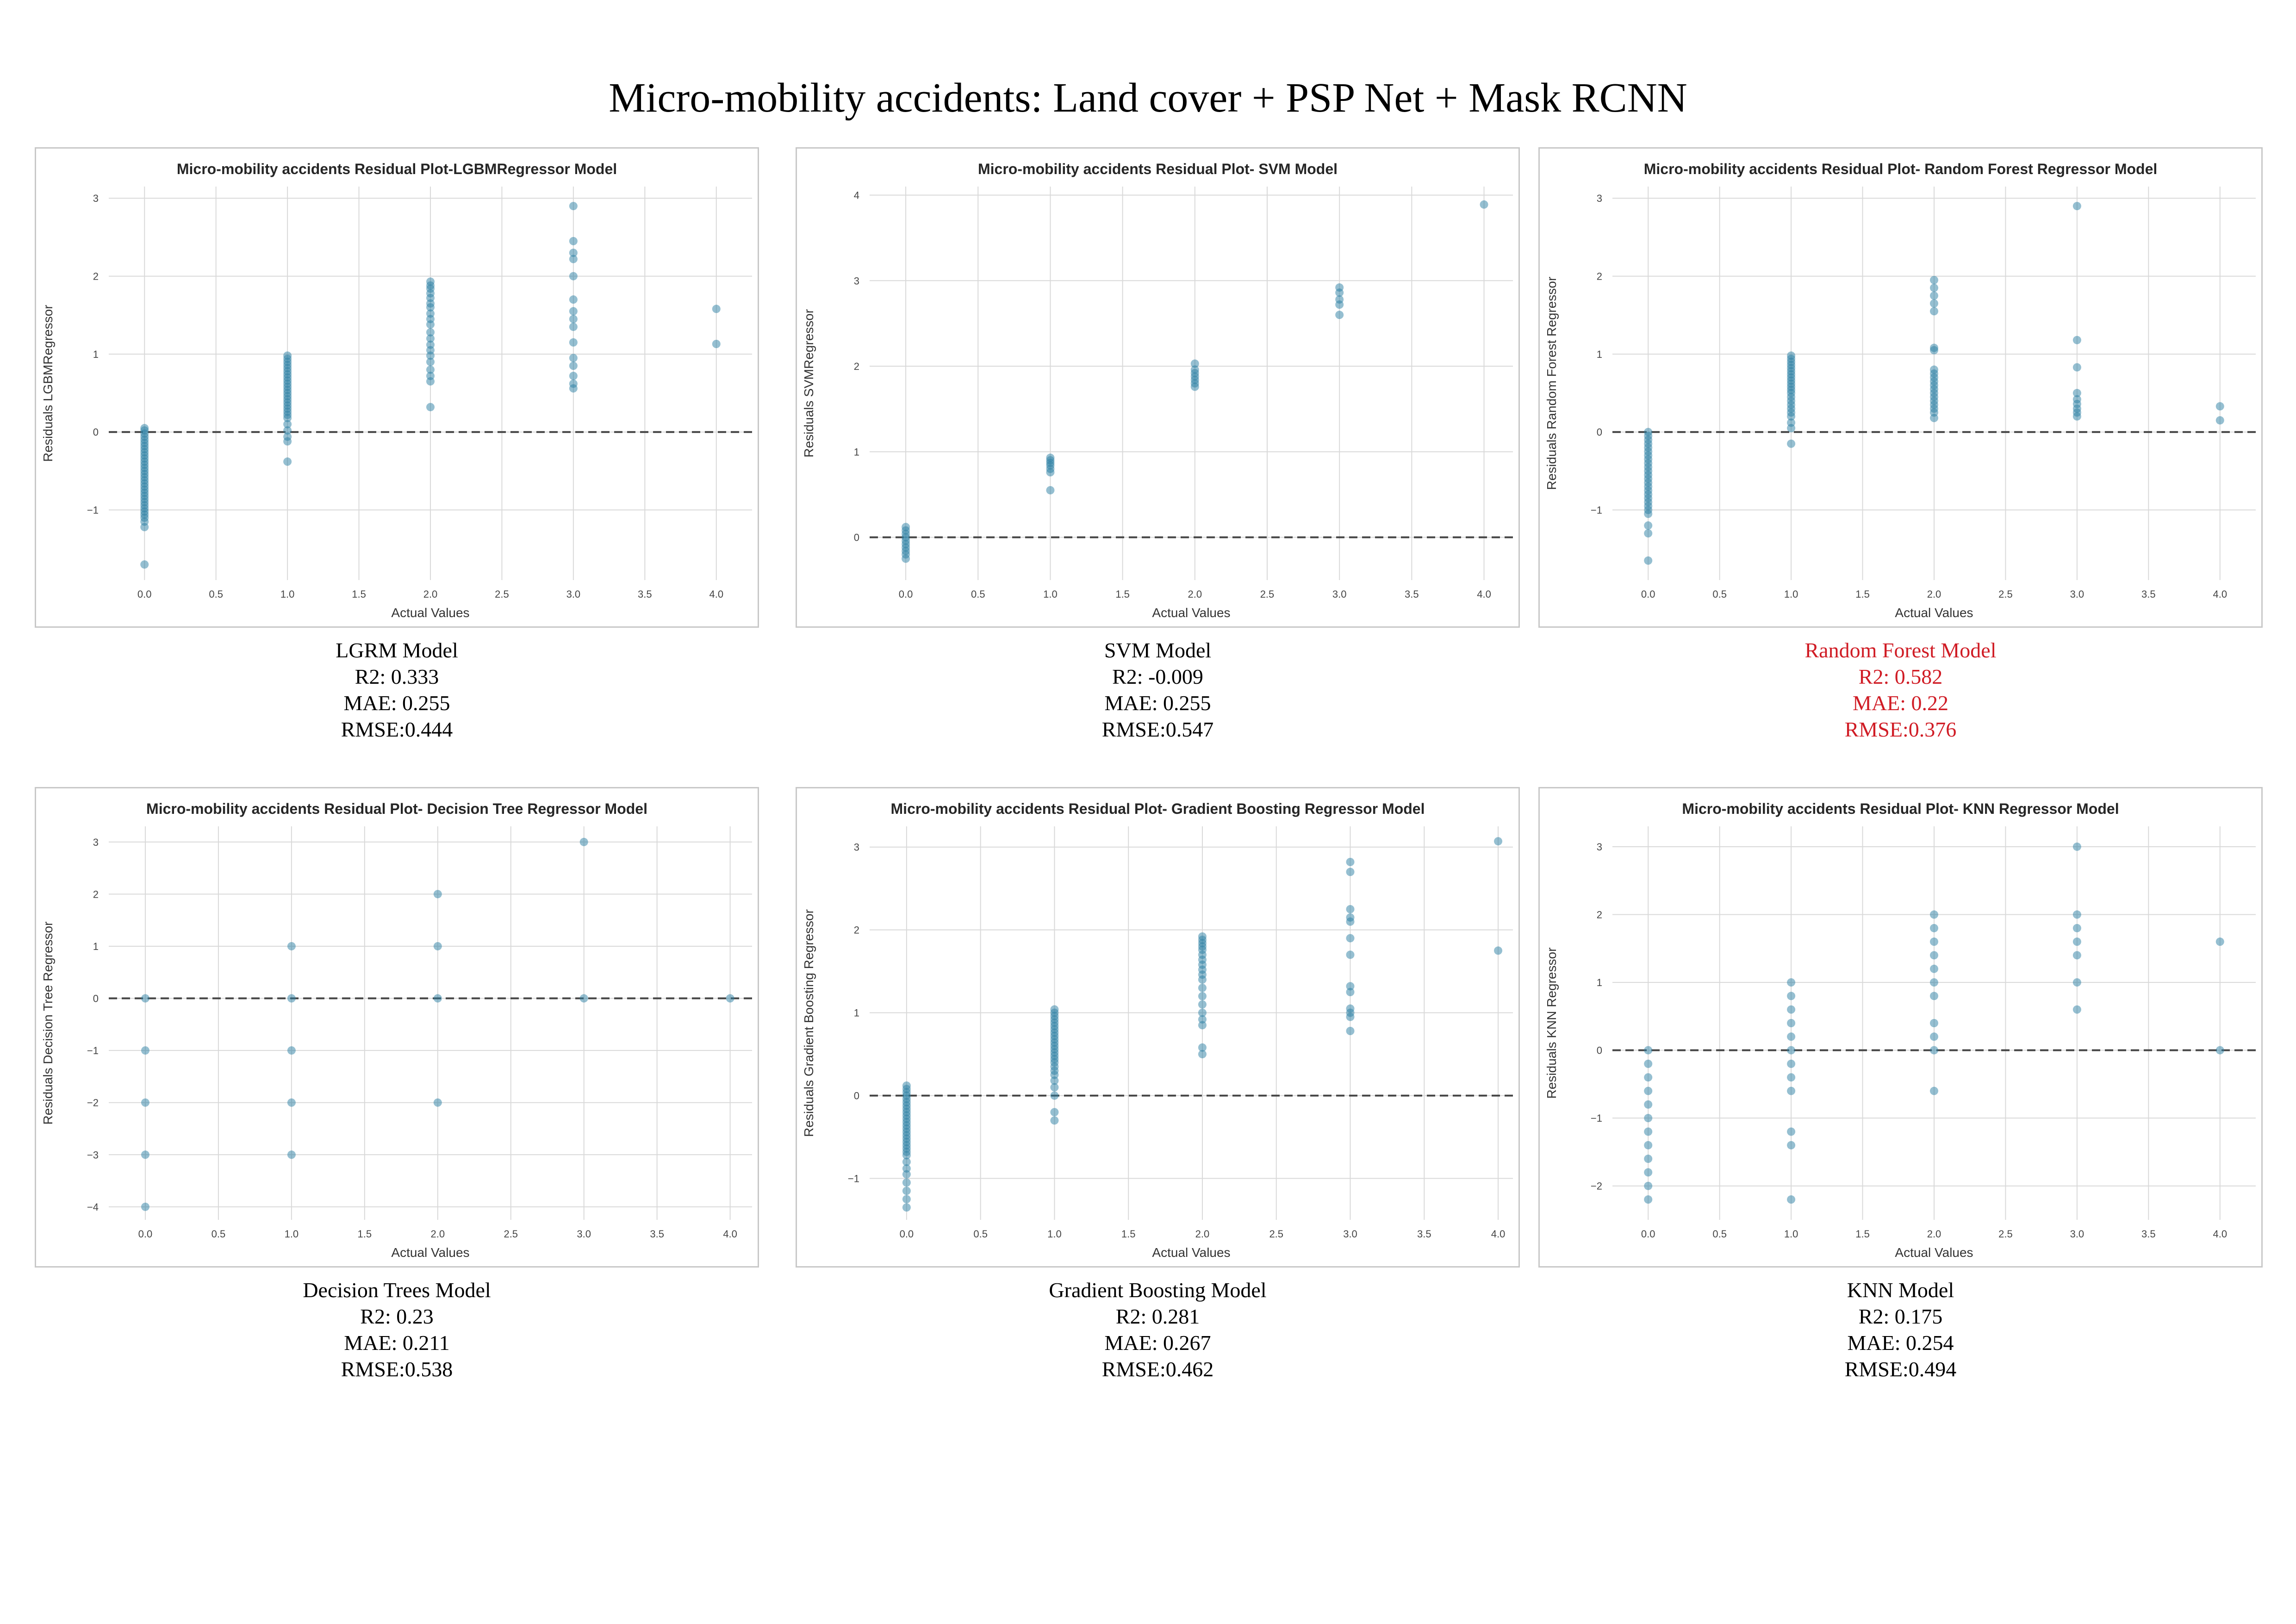  What do you see at coordinates (1900, 1316) in the screenshot?
I see `caption-r2: R2: 0.175` at bounding box center [1900, 1316].